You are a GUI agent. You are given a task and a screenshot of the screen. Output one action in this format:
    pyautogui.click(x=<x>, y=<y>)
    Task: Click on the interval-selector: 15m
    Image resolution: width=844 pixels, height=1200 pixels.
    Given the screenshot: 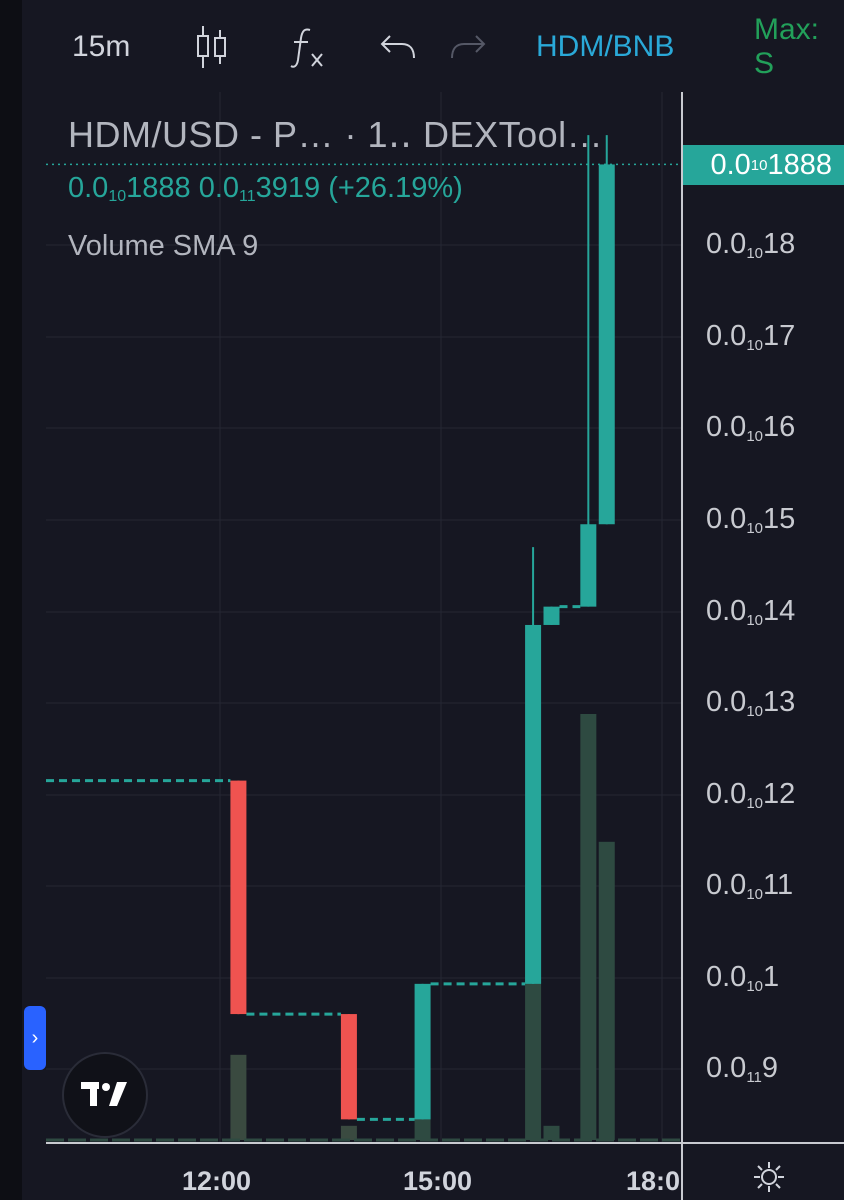 What is the action you would take?
    pyautogui.click(x=101, y=47)
    